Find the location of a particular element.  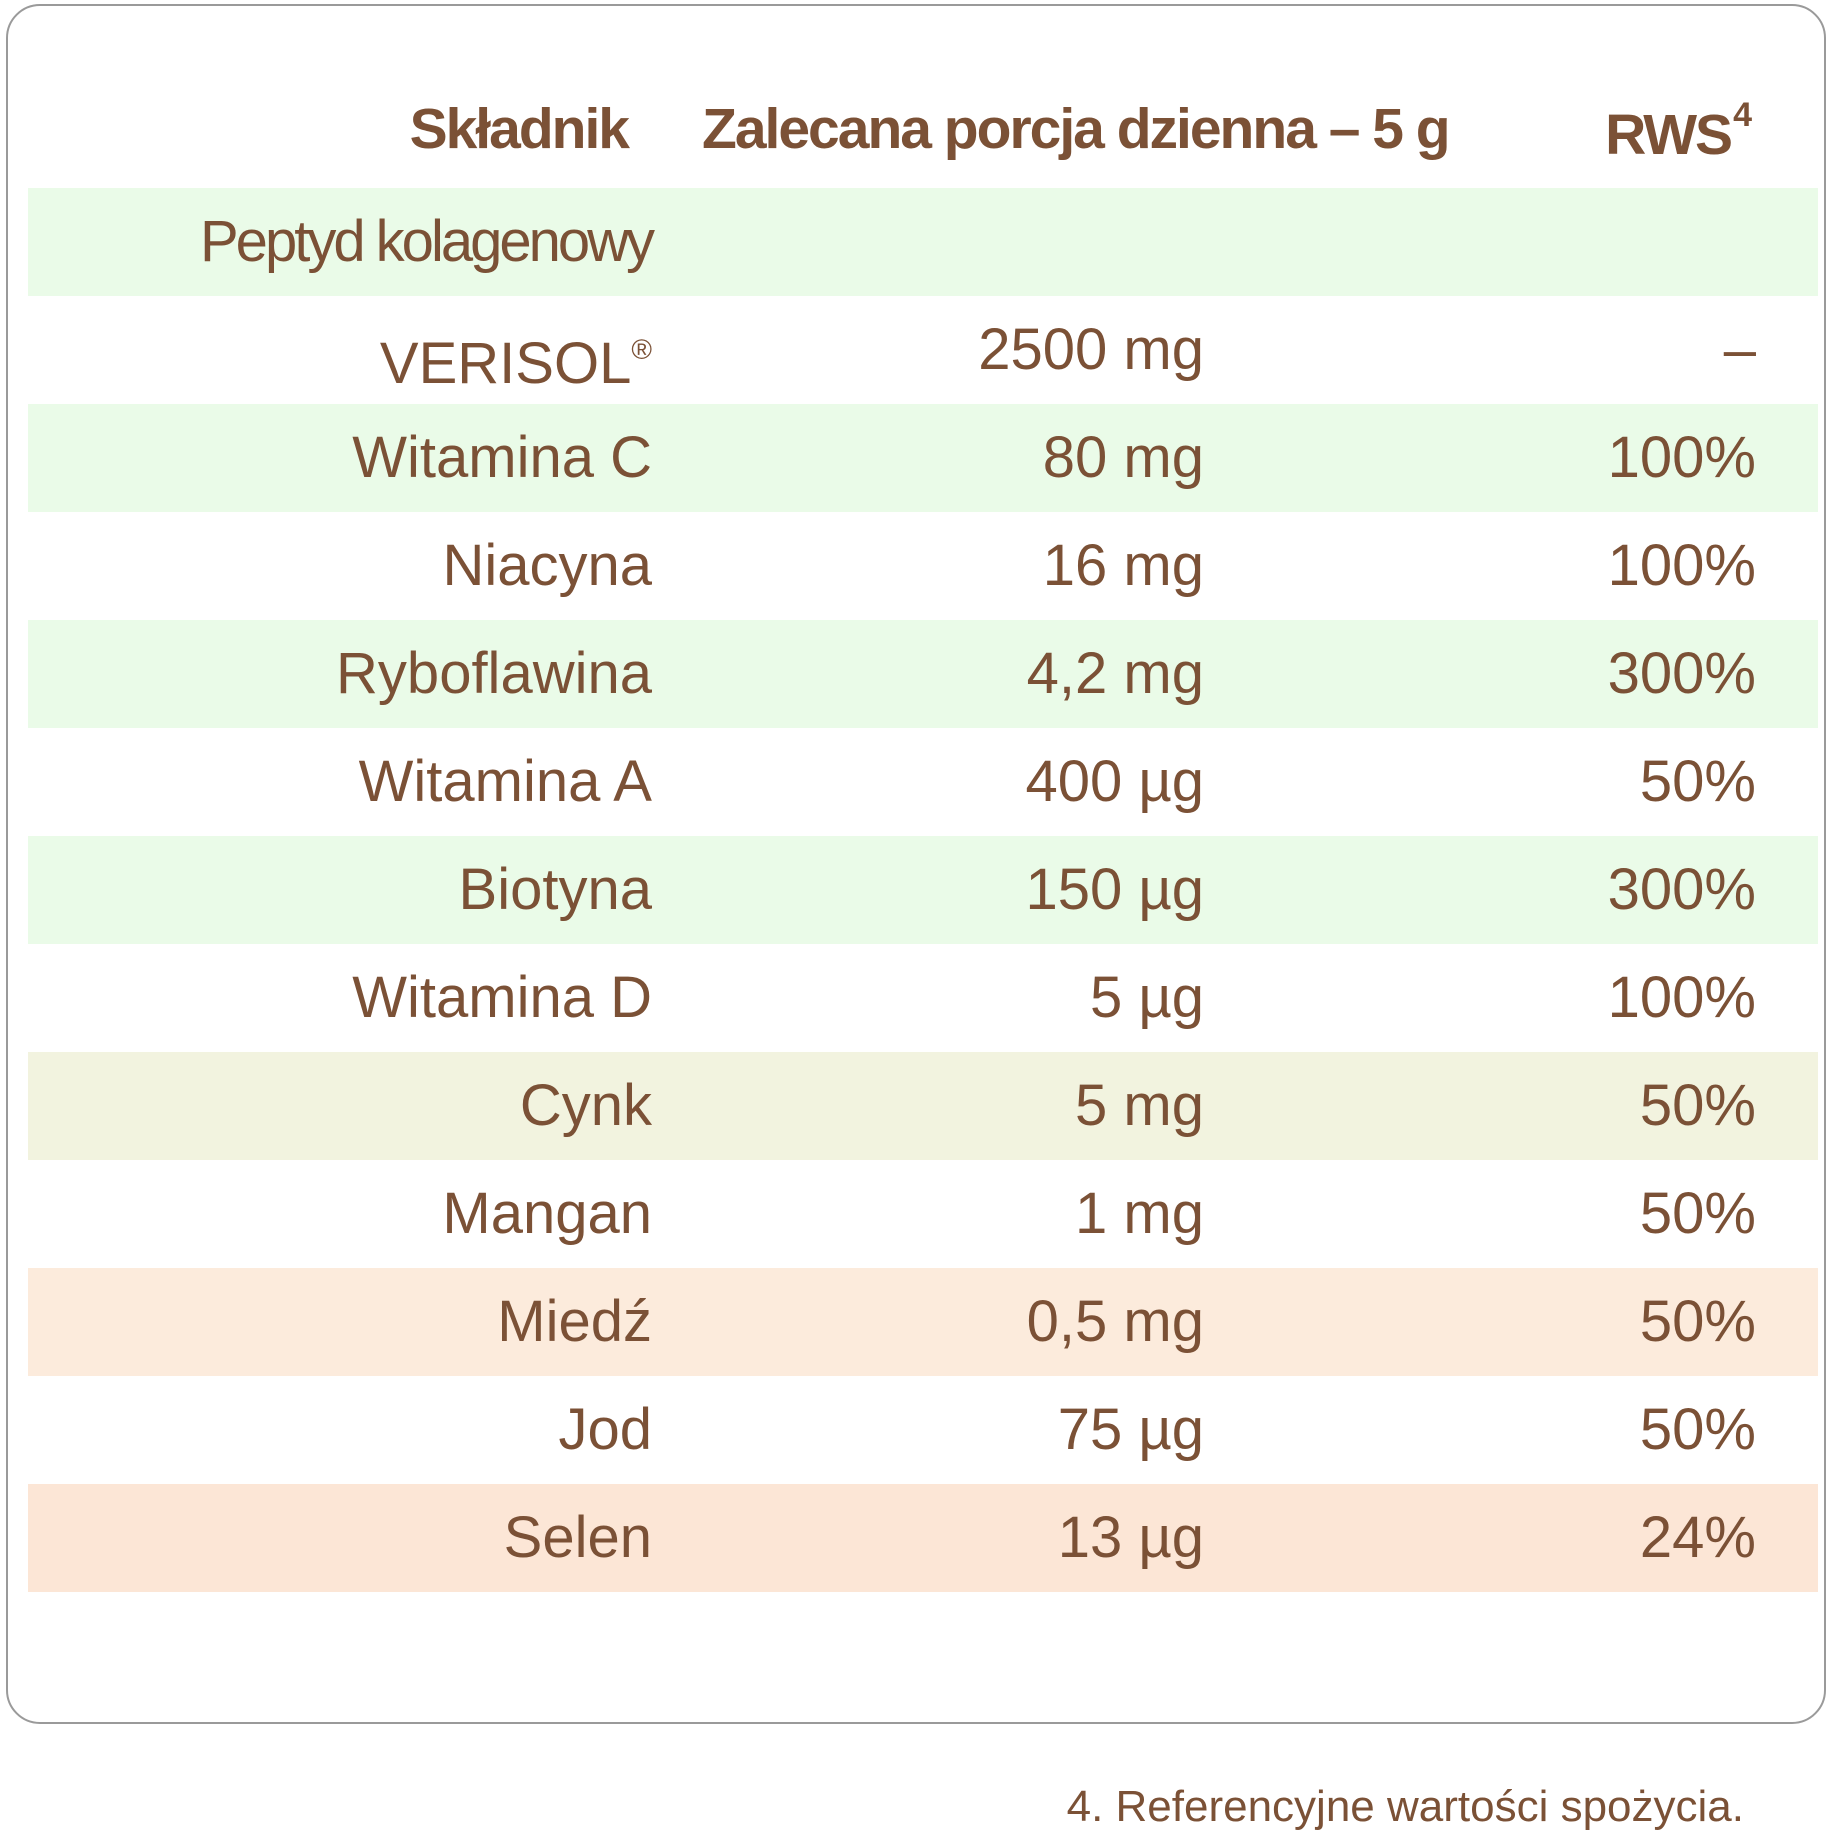

ingredient-name: Witamina D is located at coordinates (502, 998).